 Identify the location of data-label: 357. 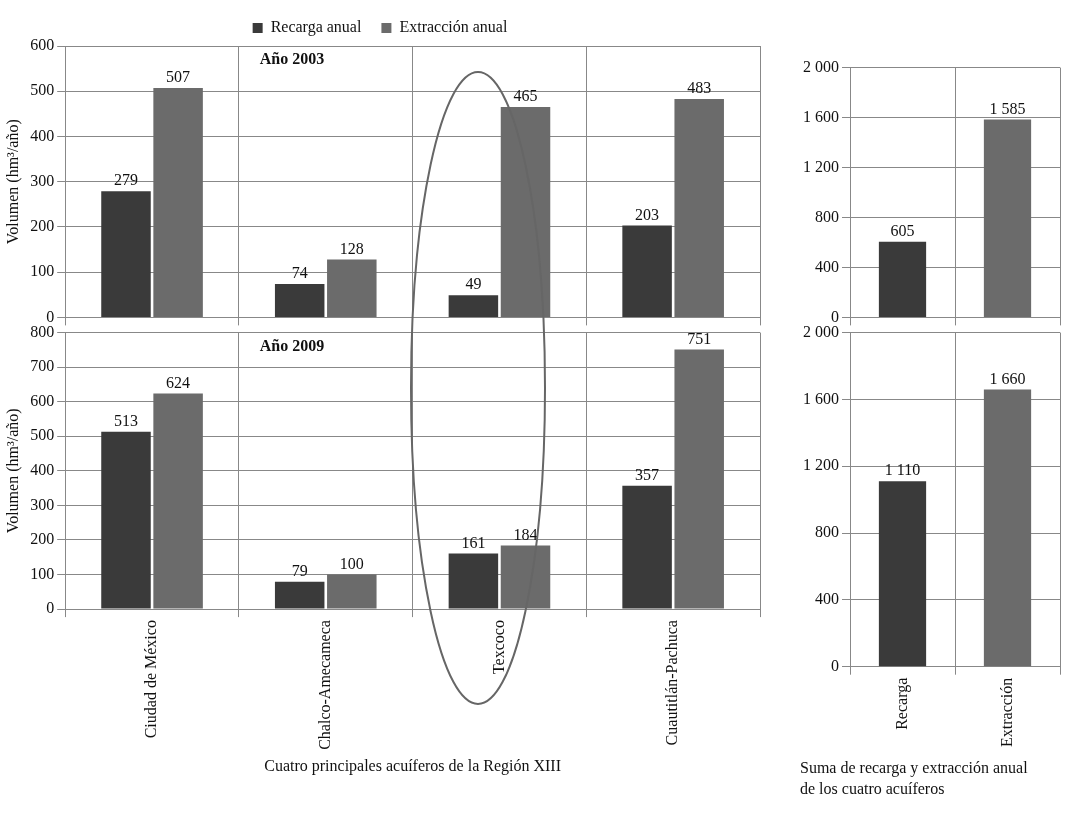
(647, 474).